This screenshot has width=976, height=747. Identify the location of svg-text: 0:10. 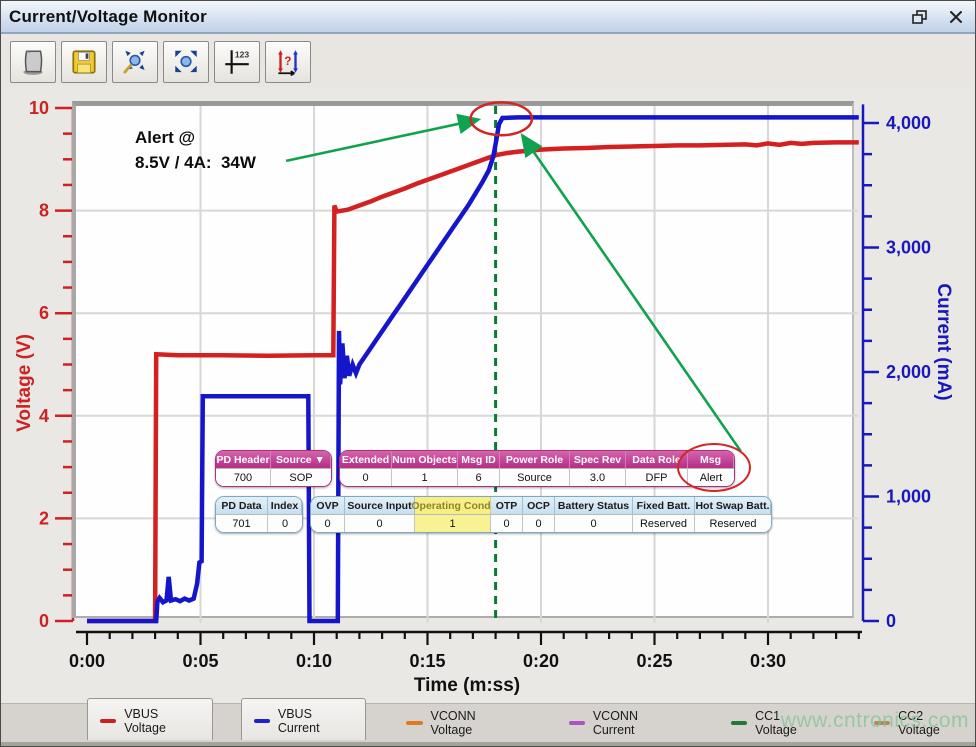
(314, 661).